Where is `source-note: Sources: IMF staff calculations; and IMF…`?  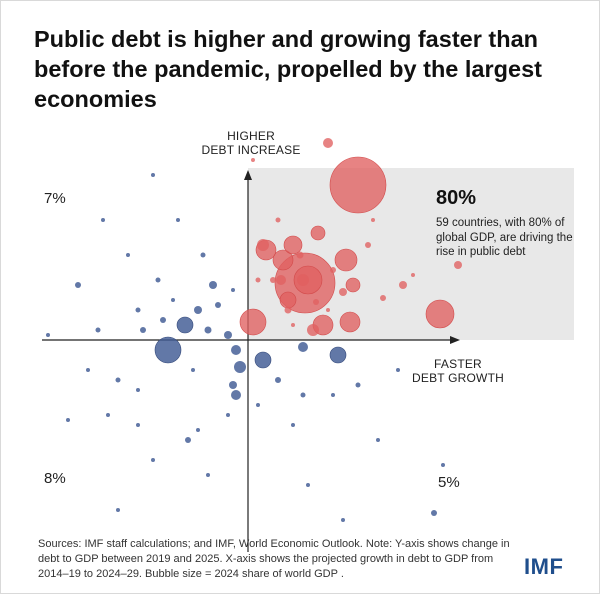 source-note: Sources: IMF staff calculations; and IMF… is located at coordinates (274, 559).